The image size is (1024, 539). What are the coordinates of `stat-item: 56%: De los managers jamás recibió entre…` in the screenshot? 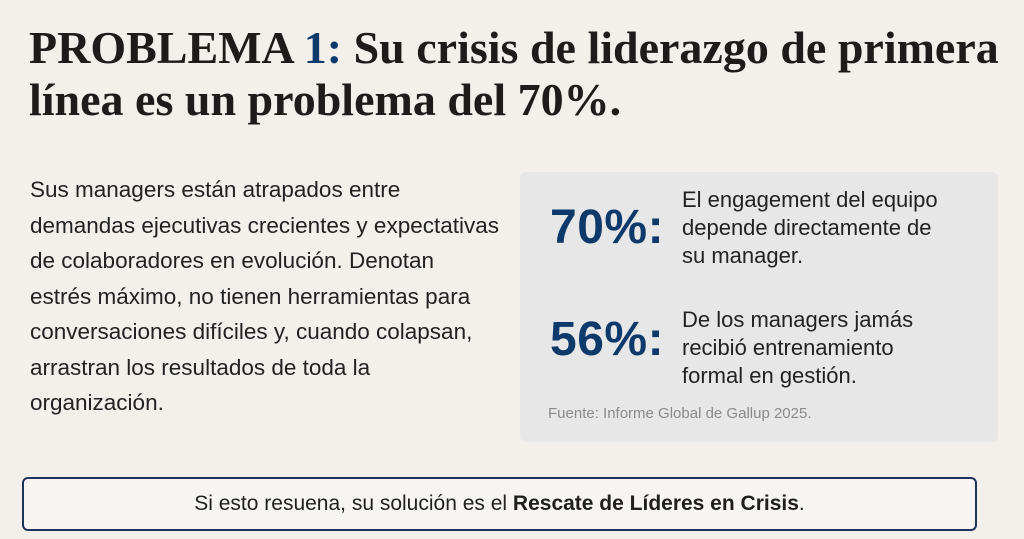 It's located at (746, 348).